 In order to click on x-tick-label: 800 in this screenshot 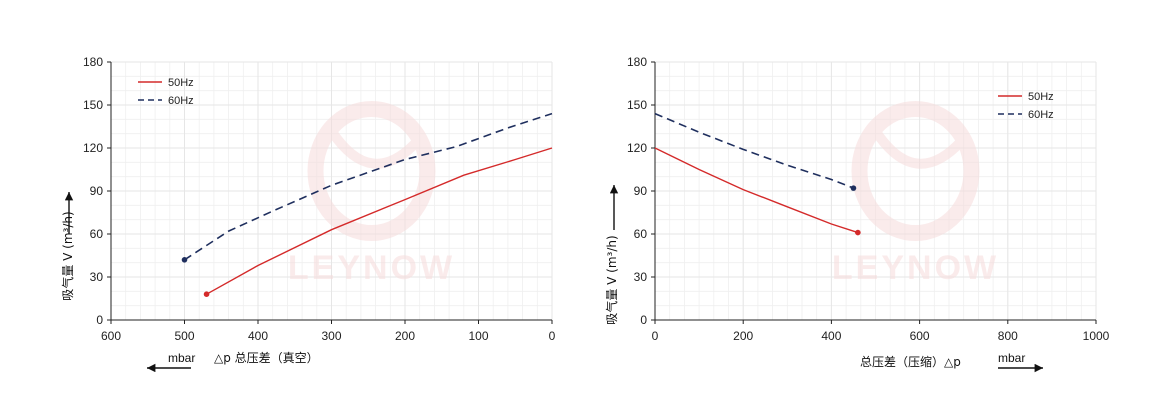, I will do `click(1008, 336)`.